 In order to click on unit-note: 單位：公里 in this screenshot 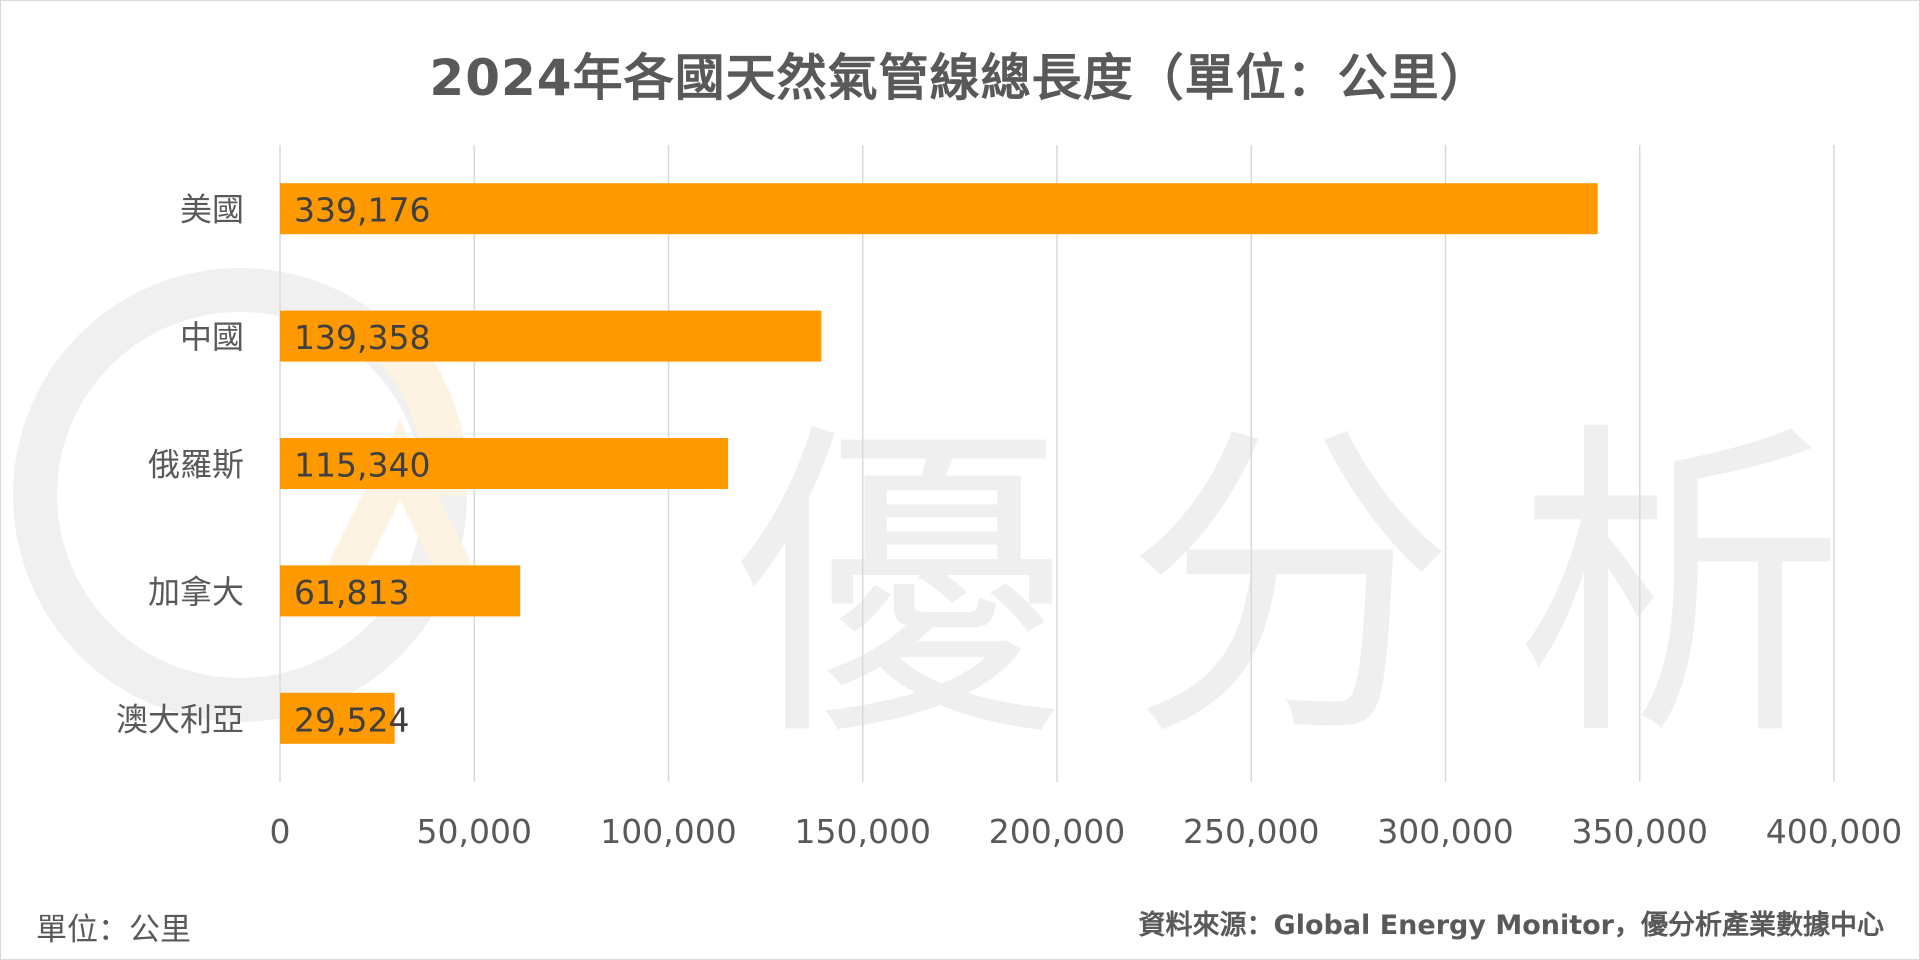, I will do `click(113, 930)`.